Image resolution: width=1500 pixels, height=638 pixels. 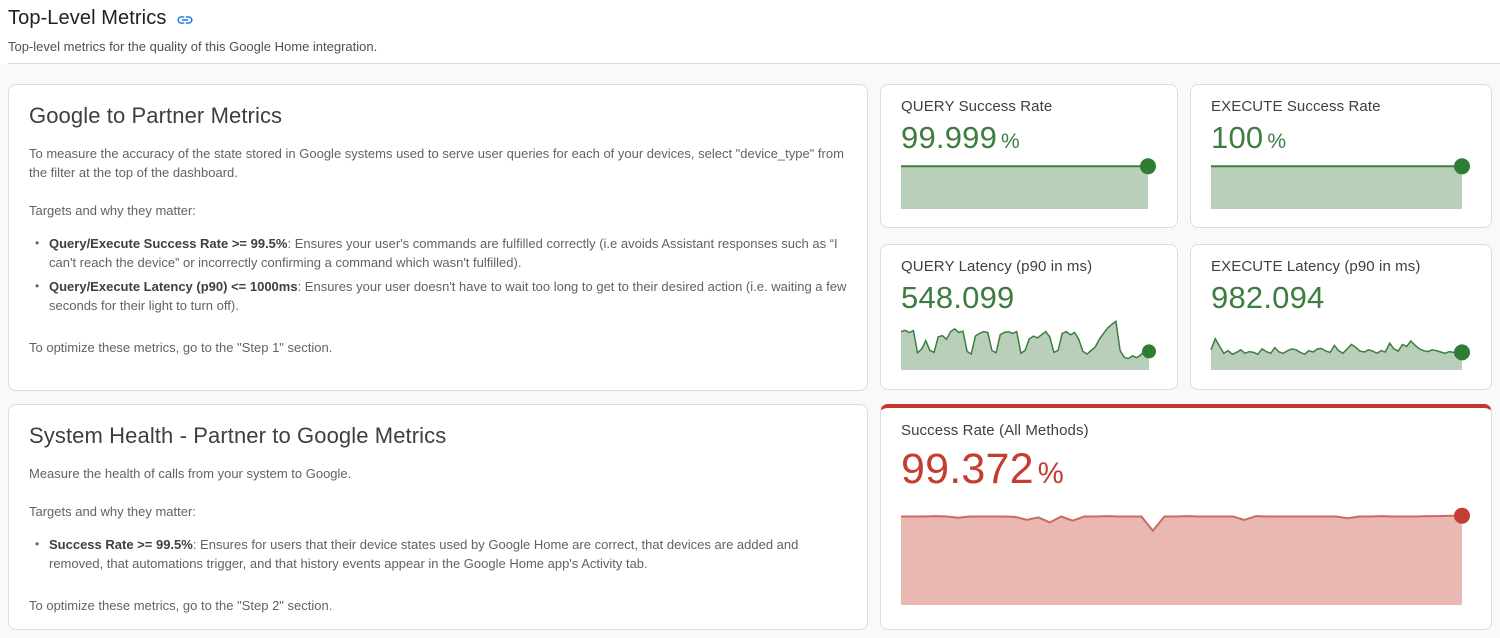 I want to click on metric-value: 548.099, so click(x=958, y=297).